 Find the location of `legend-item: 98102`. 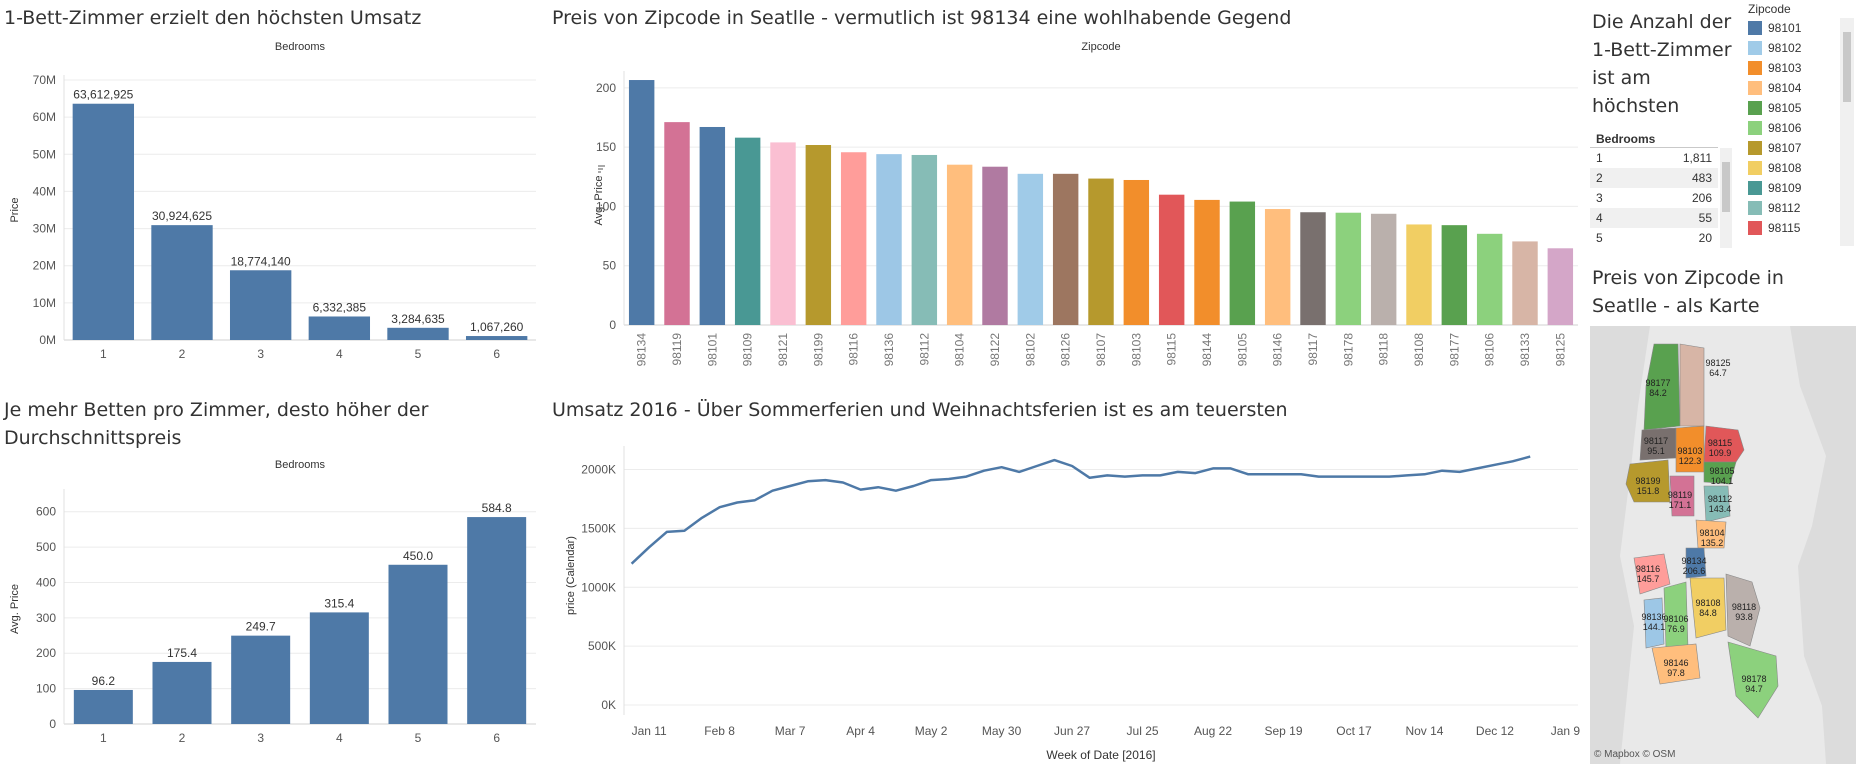

legend-item: 98102 is located at coordinates (1774, 48).